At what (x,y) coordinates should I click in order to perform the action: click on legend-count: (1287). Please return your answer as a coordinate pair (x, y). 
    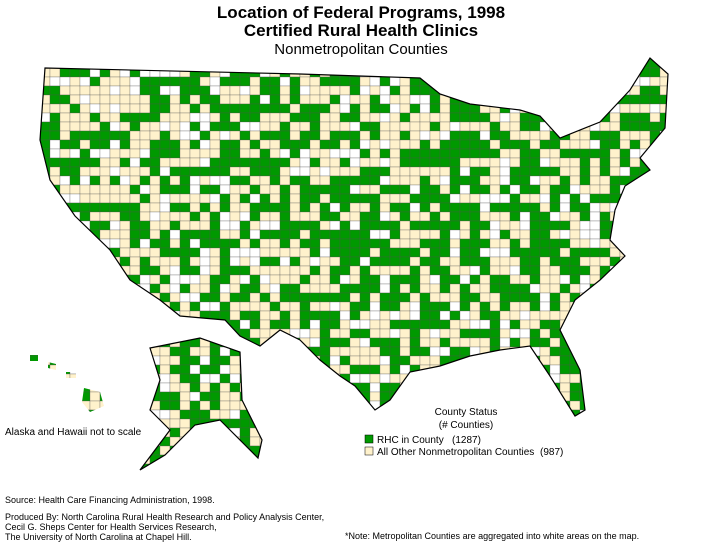
    Looking at the image, I should click on (466, 440).